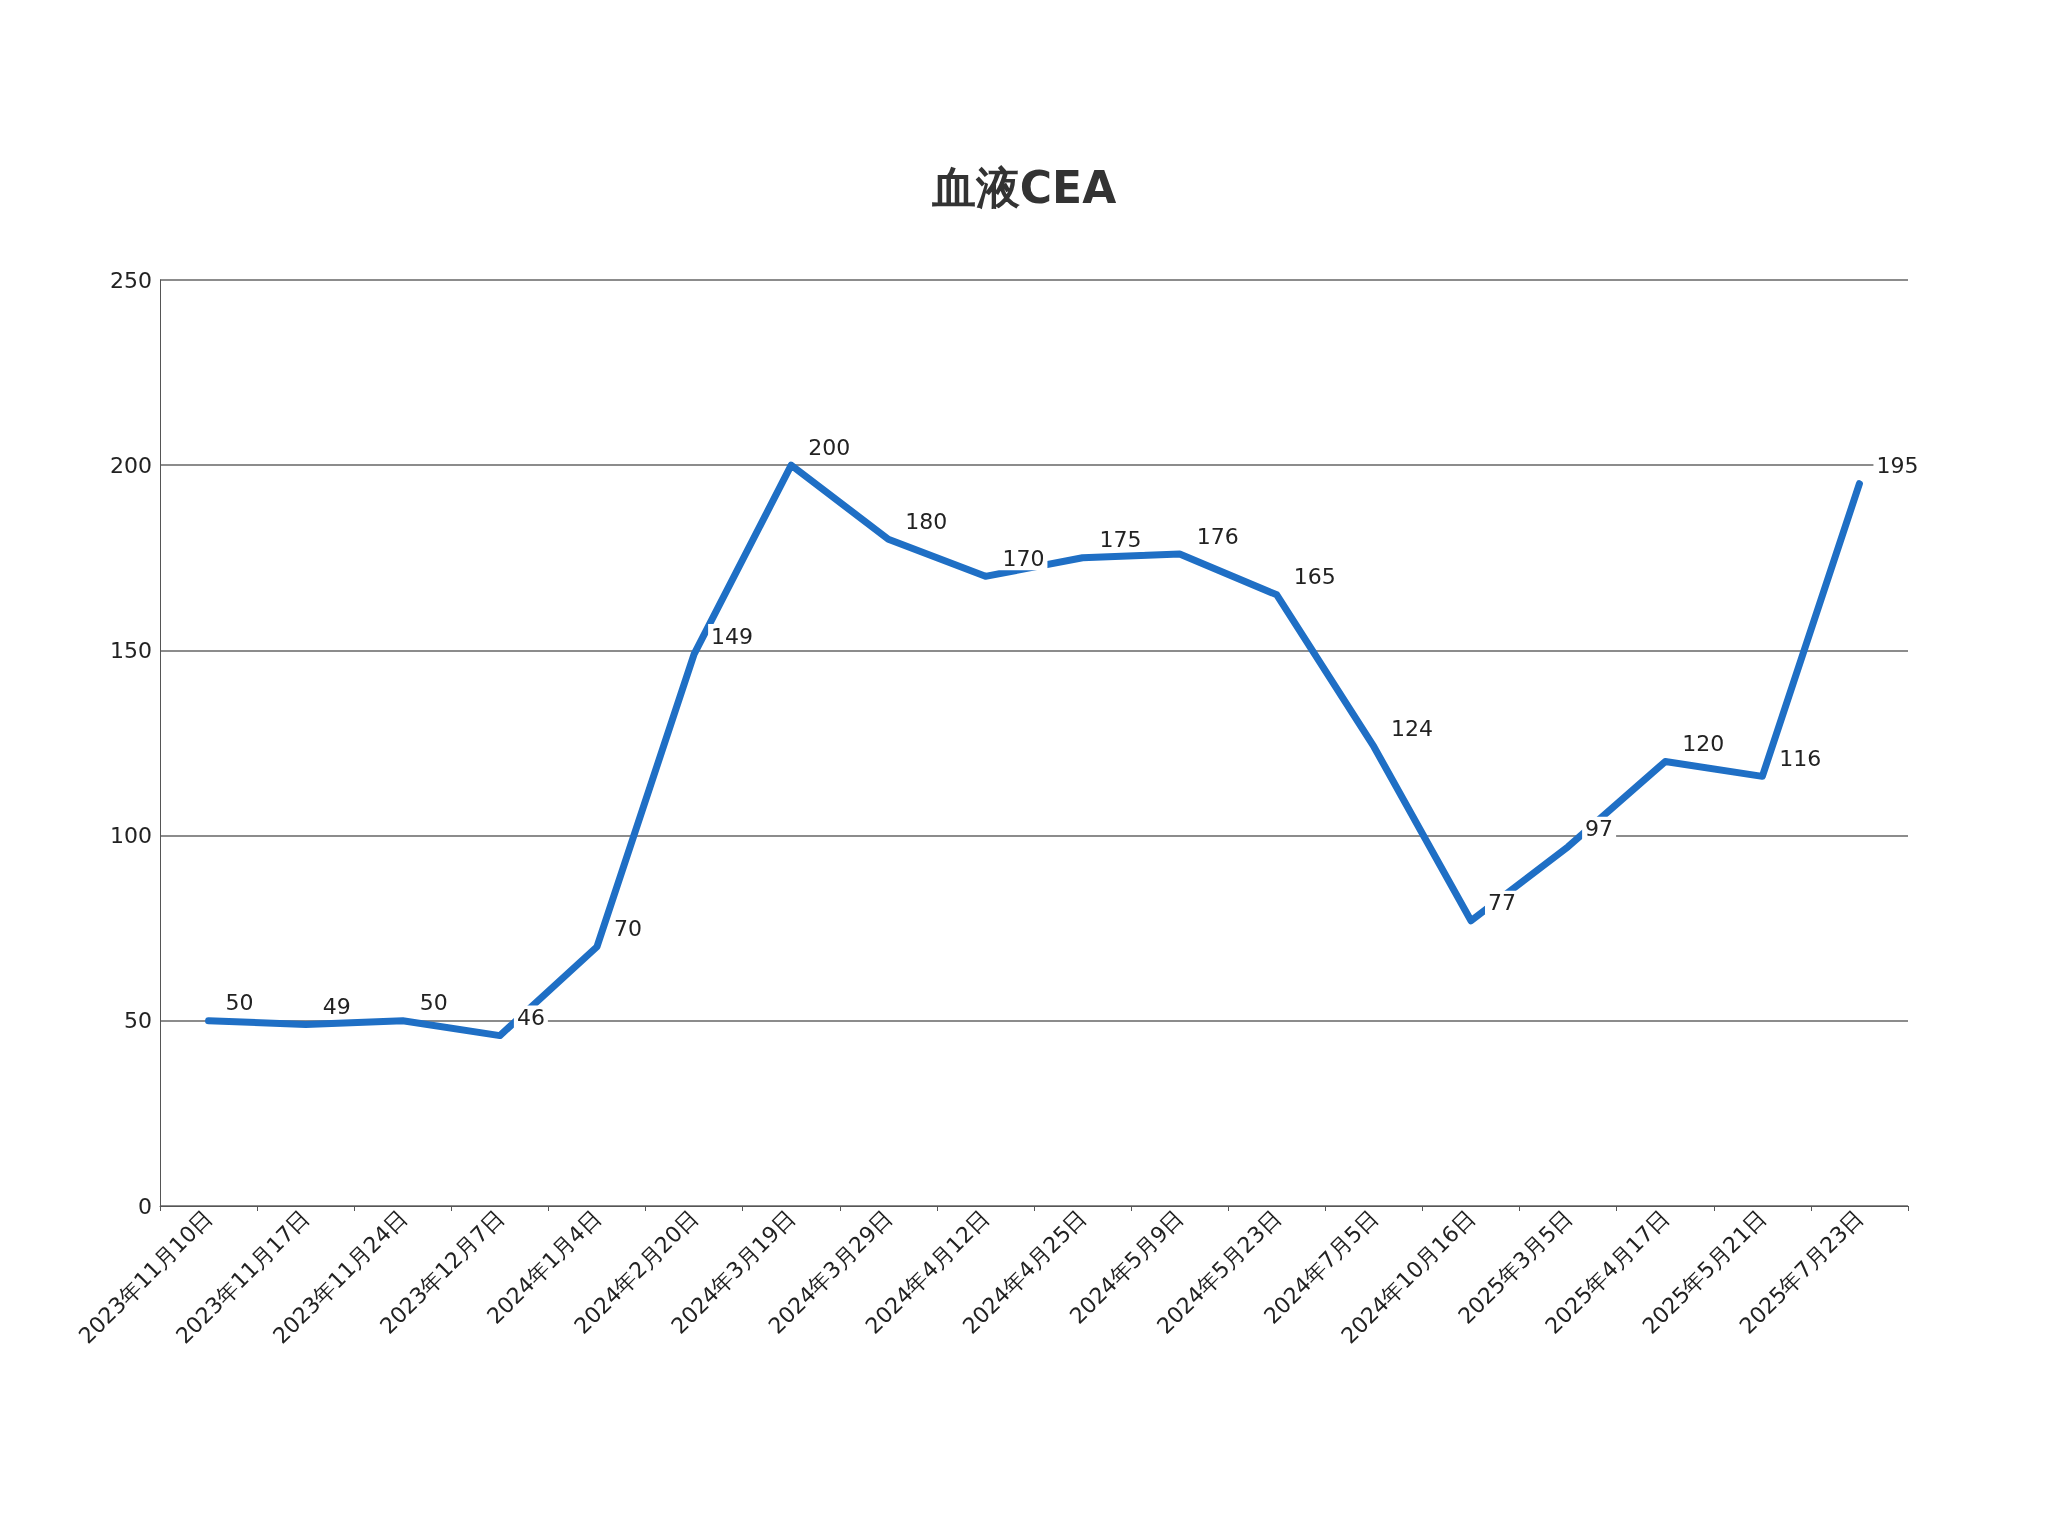  Describe the element at coordinates (1599, 829) in the screenshot. I see `data-label: 97` at that location.